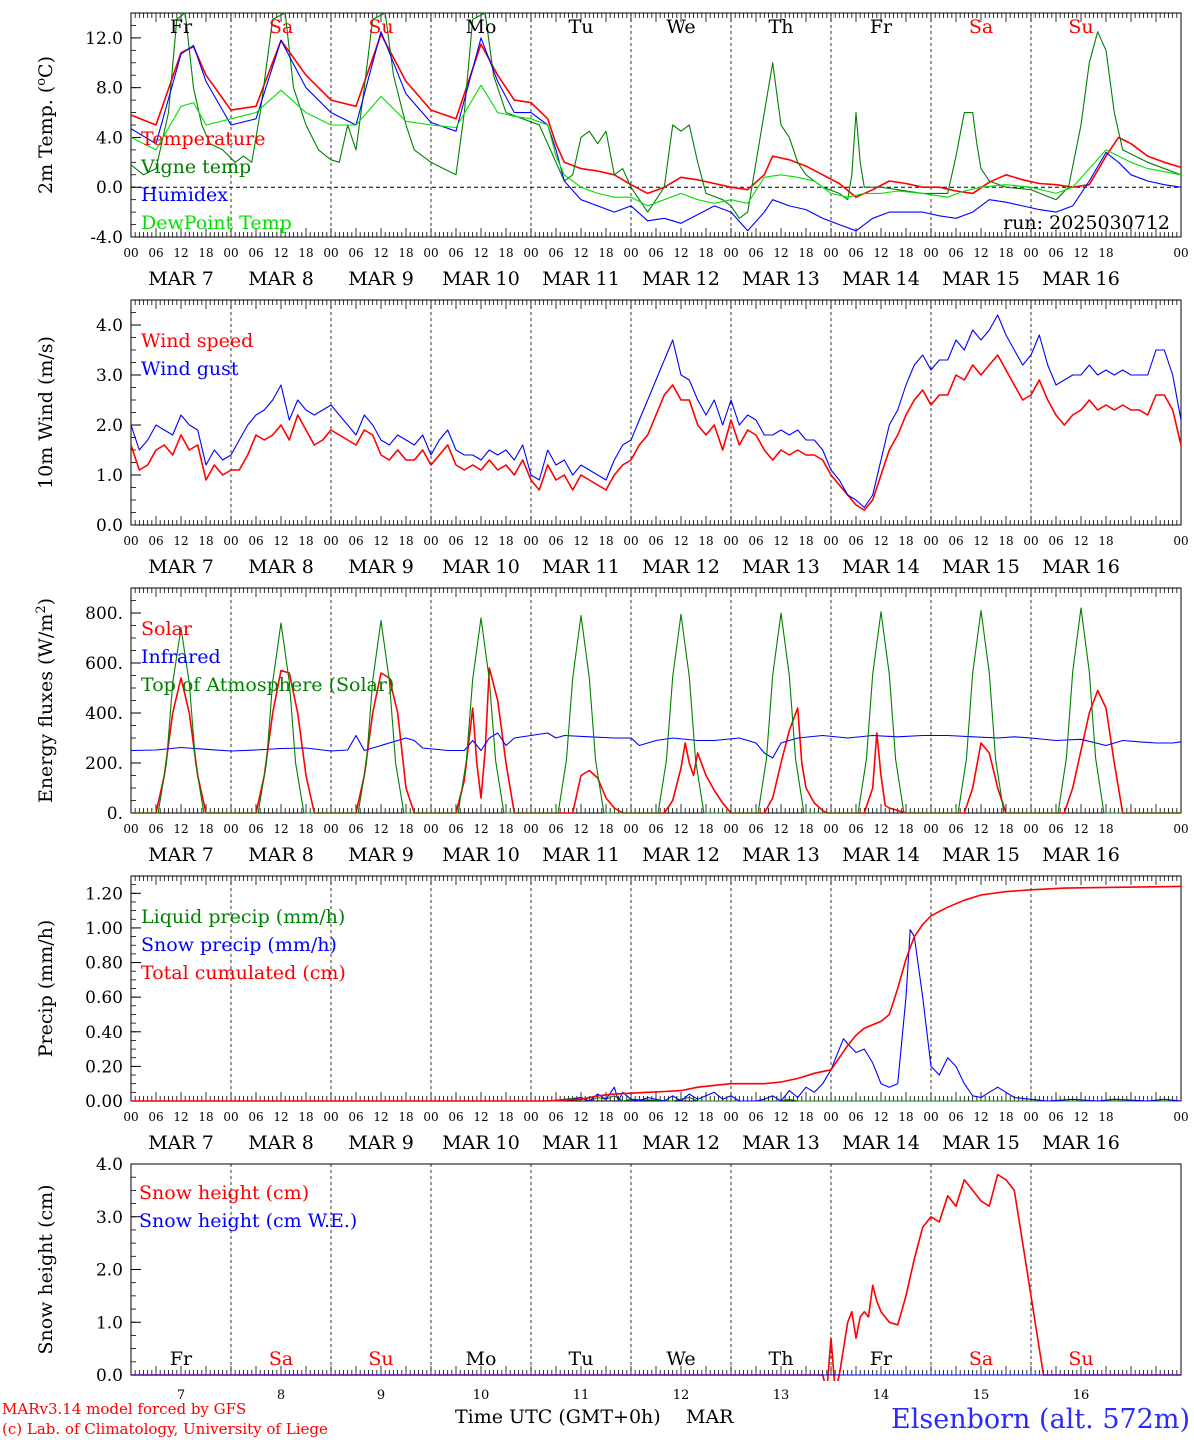 The width and height of the screenshot is (1194, 1440). What do you see at coordinates (267, 685) in the screenshot?
I see `legend-entry: Top of Atmosphere (Solar)` at bounding box center [267, 685].